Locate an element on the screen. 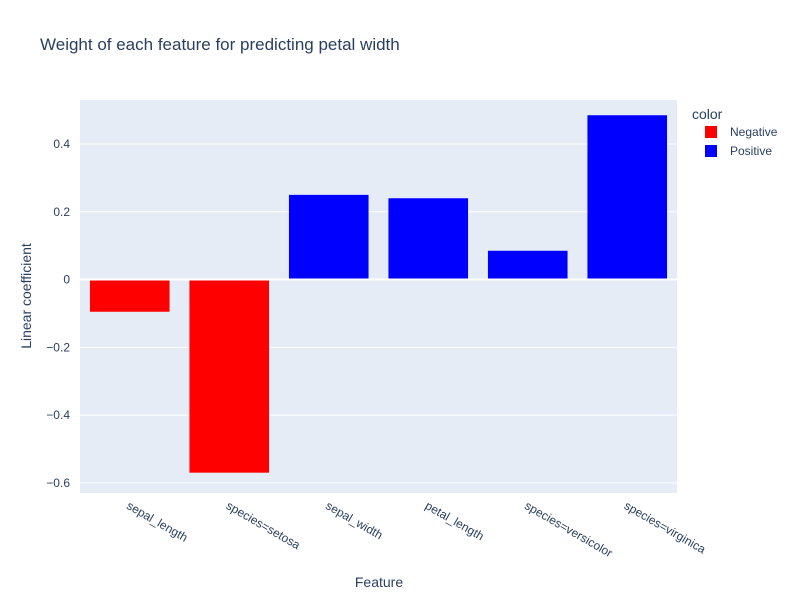 The width and height of the screenshot is (800, 600). y-axis-ticks: 0.4 0.2 0 −0.2 −0.4 −0.6 is located at coordinates (58, 313).